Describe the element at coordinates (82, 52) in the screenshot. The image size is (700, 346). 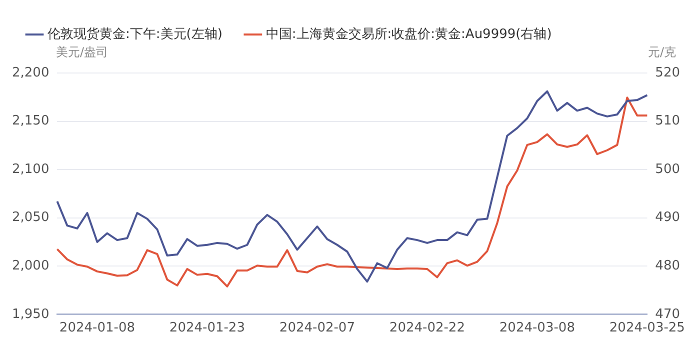
I see `y-axis-title: 美元/盎司` at that location.